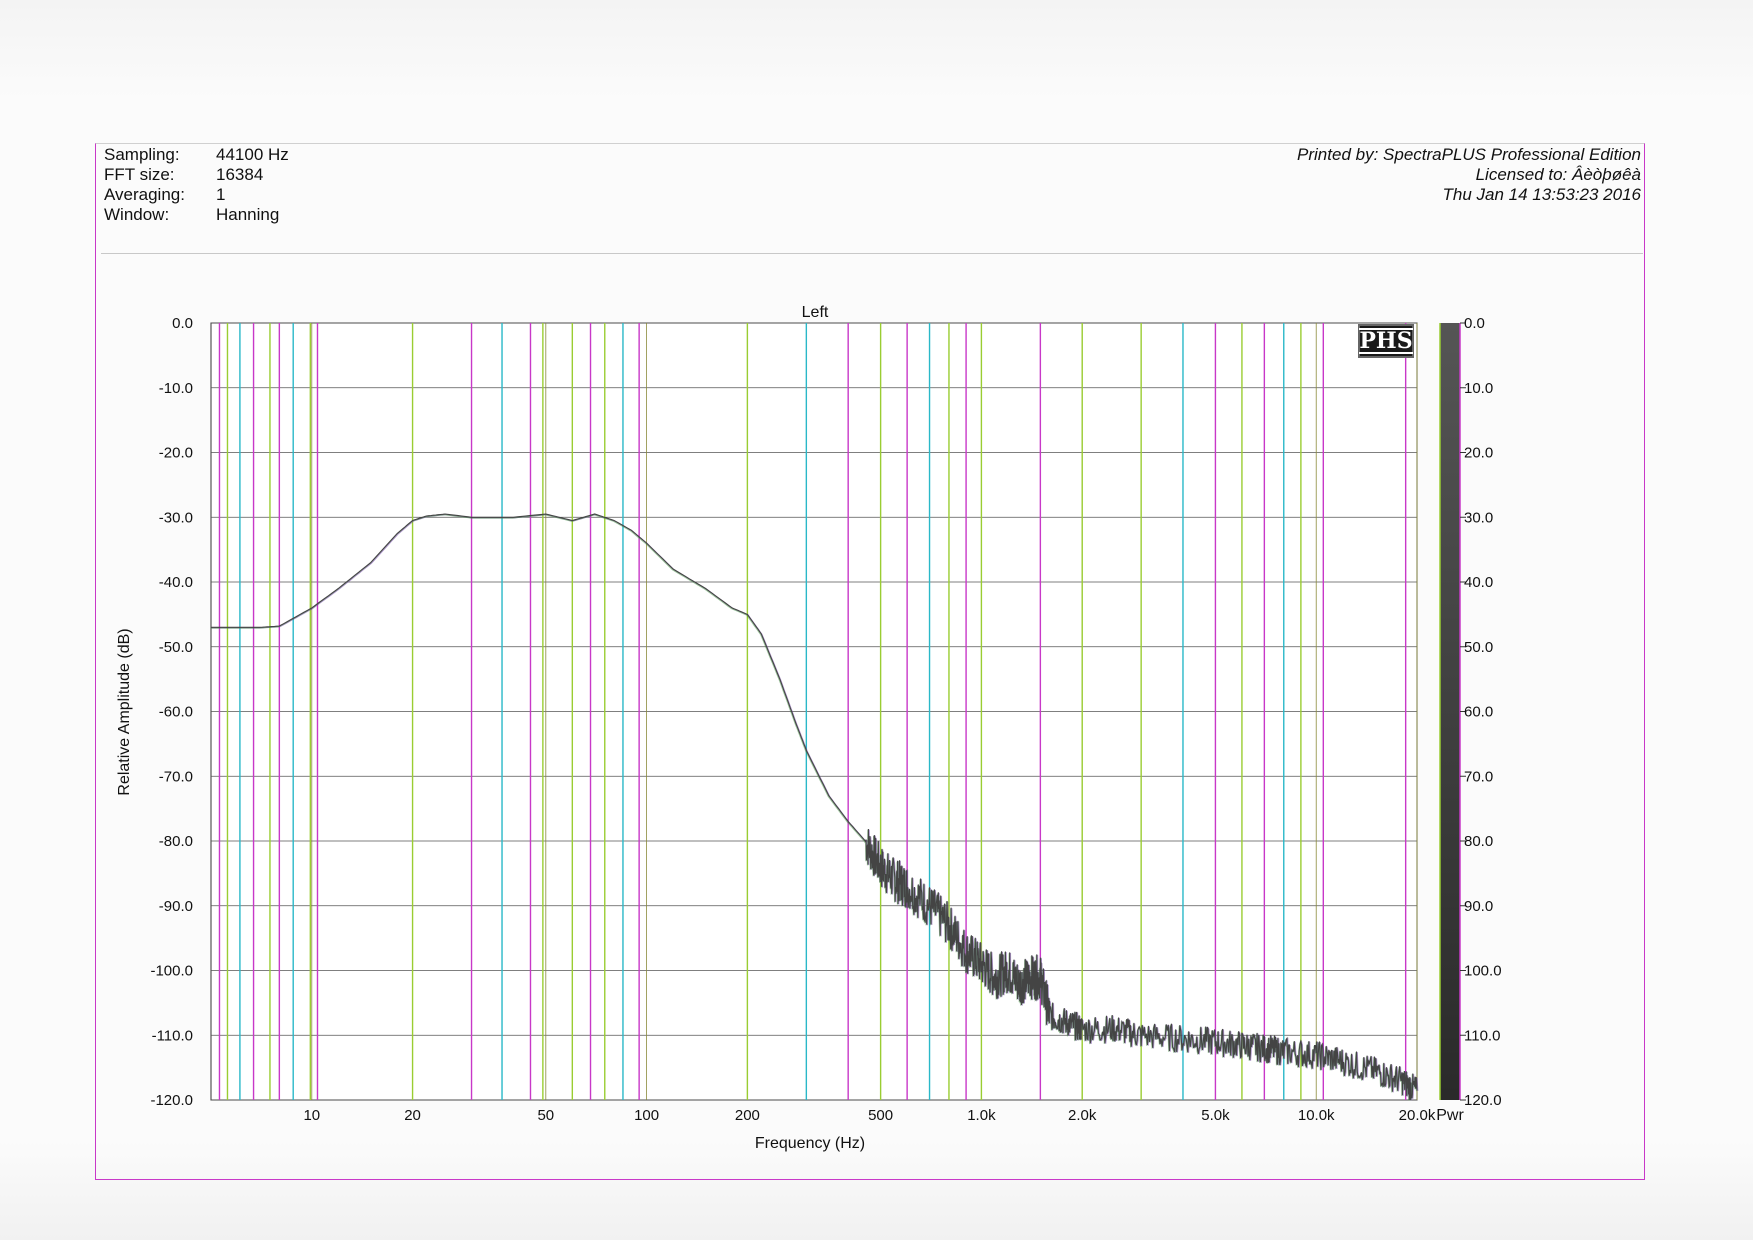 This screenshot has width=1753, height=1240. What do you see at coordinates (1082, 1115) in the screenshot?
I see `x-tick-label: 2.0k` at bounding box center [1082, 1115].